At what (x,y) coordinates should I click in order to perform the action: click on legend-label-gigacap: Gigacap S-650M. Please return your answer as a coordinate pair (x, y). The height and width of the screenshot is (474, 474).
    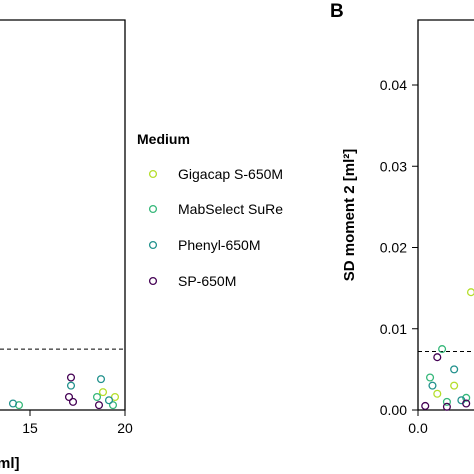
    Looking at the image, I should click on (230, 174).